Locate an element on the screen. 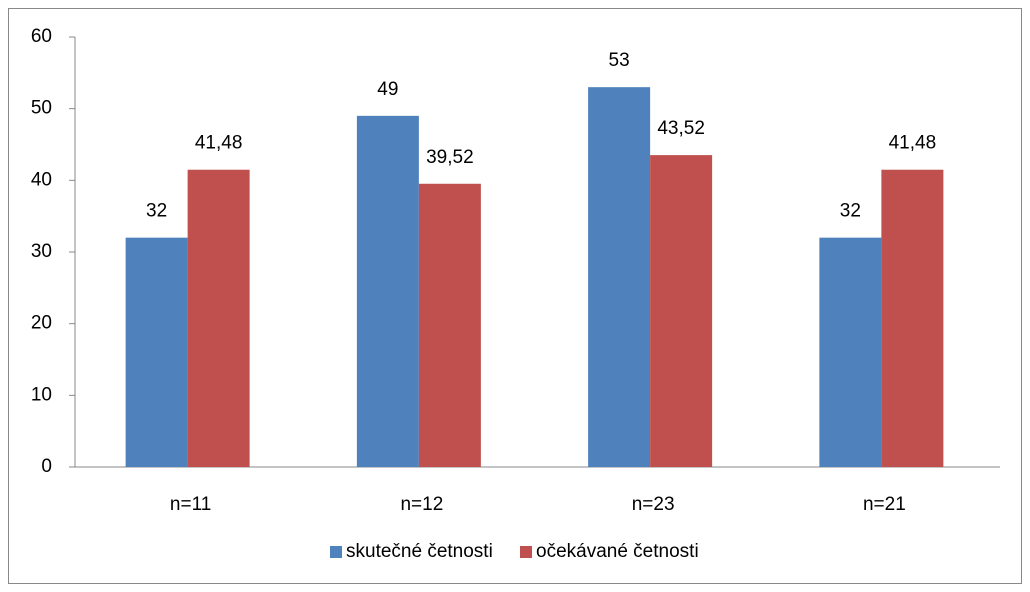 The image size is (1030, 592). x-tick-label: n=11 is located at coordinates (190, 504).